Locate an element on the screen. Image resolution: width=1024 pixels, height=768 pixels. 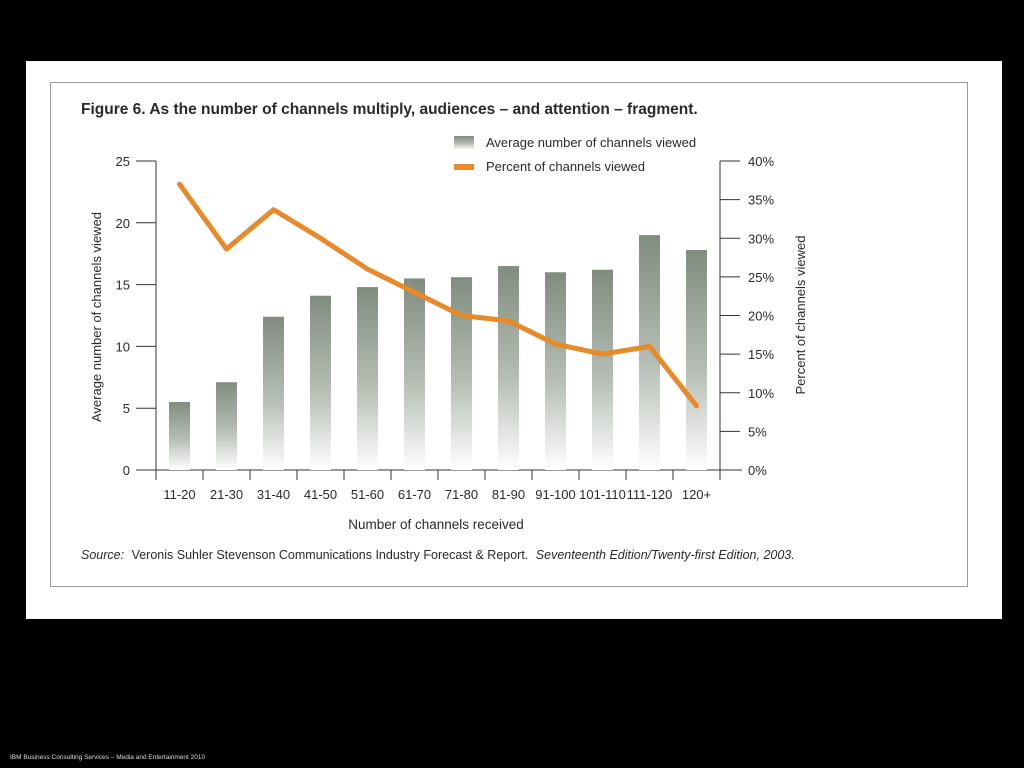
x-tick-label: 111-120 is located at coordinates (650, 494).